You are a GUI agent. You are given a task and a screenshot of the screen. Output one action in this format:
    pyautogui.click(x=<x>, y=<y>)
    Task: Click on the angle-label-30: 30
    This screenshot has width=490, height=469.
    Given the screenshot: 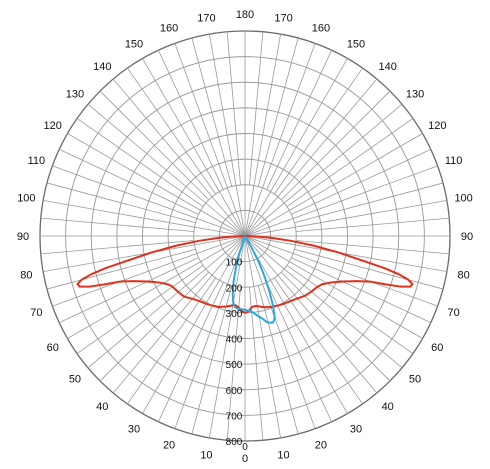 What is the action you would take?
    pyautogui.click(x=356, y=429)
    